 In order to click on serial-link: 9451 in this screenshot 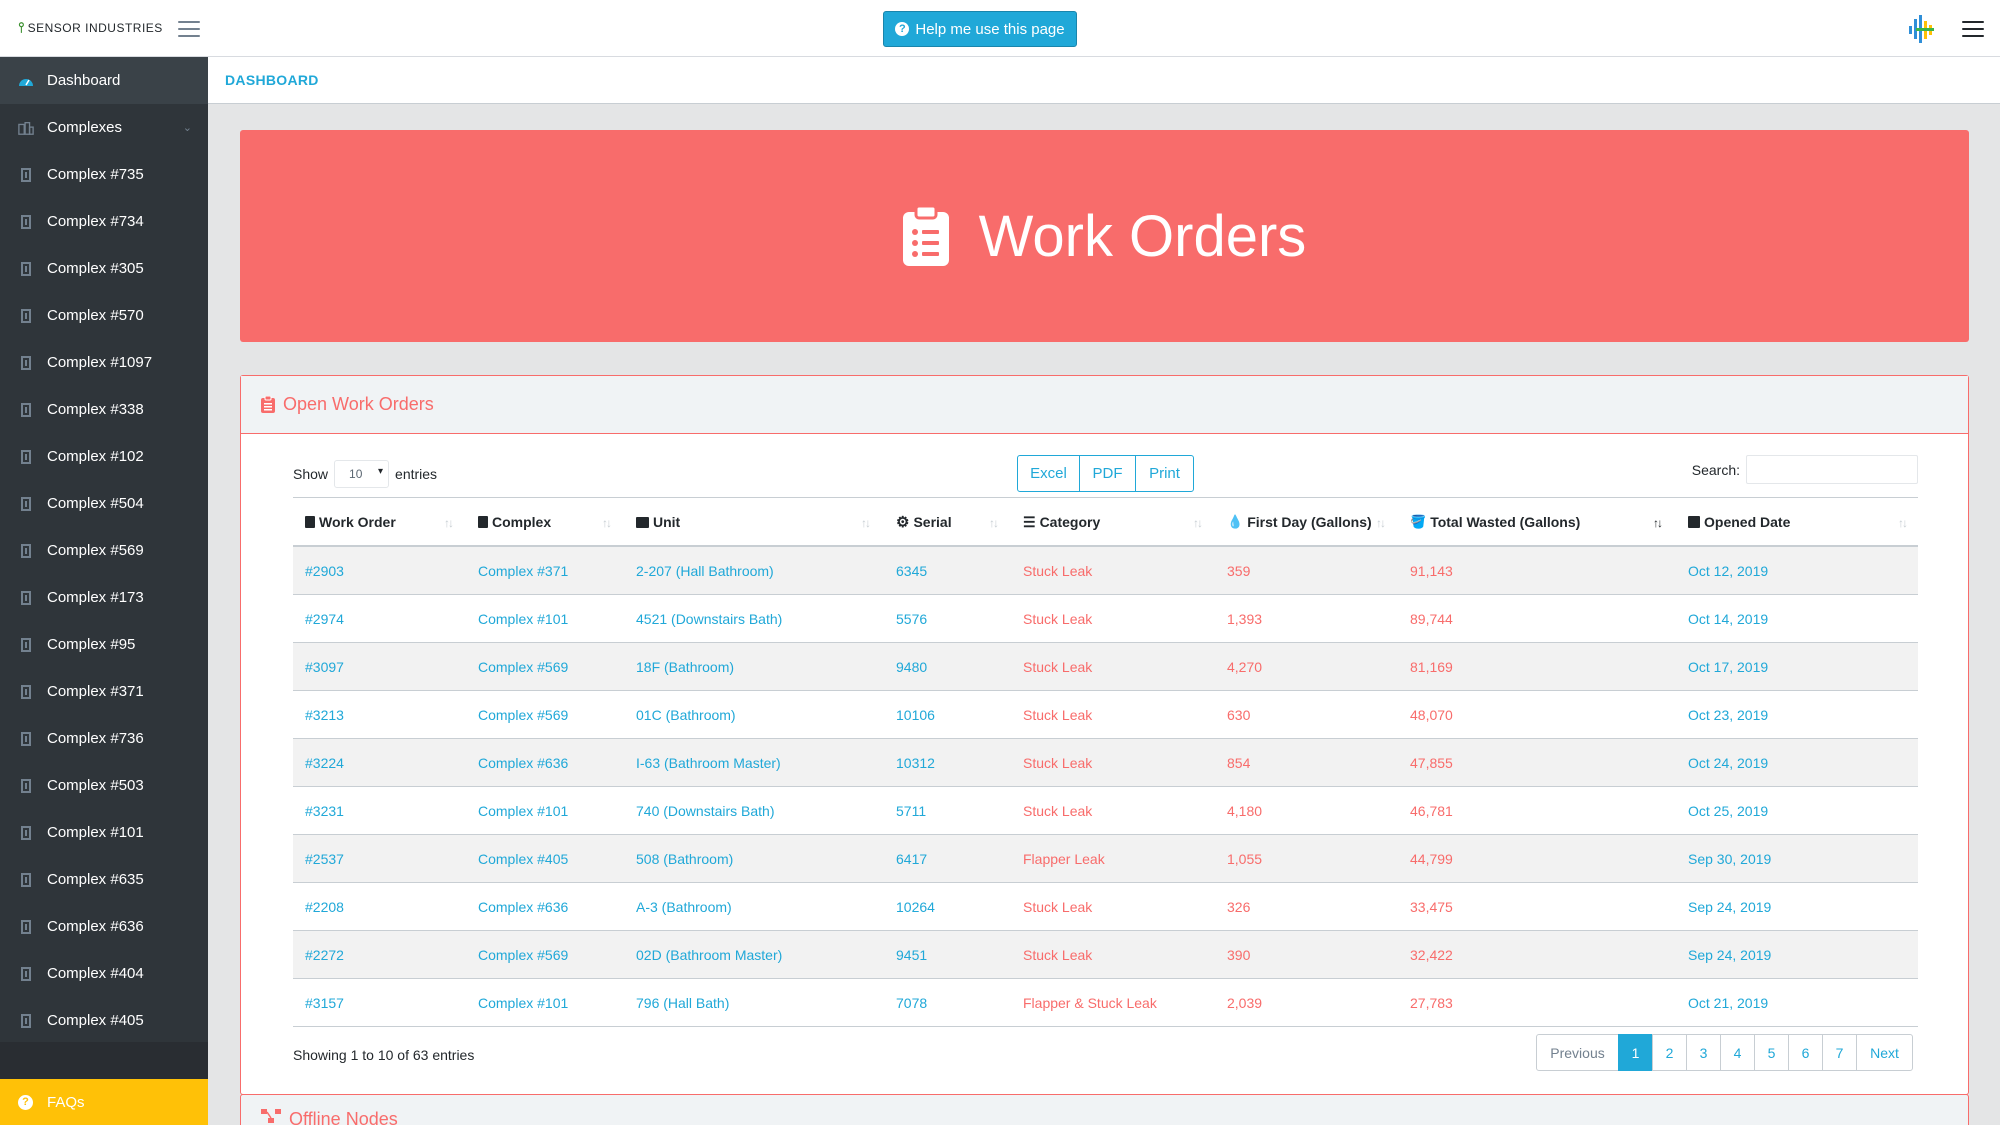, I will do `click(912, 954)`.